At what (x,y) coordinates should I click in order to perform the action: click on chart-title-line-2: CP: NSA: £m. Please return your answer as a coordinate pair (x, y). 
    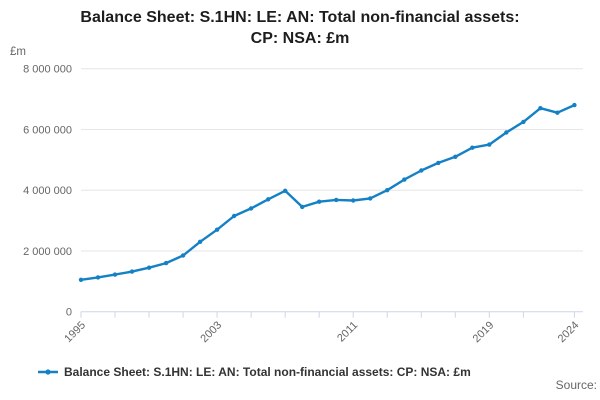
    Looking at the image, I should click on (300, 38).